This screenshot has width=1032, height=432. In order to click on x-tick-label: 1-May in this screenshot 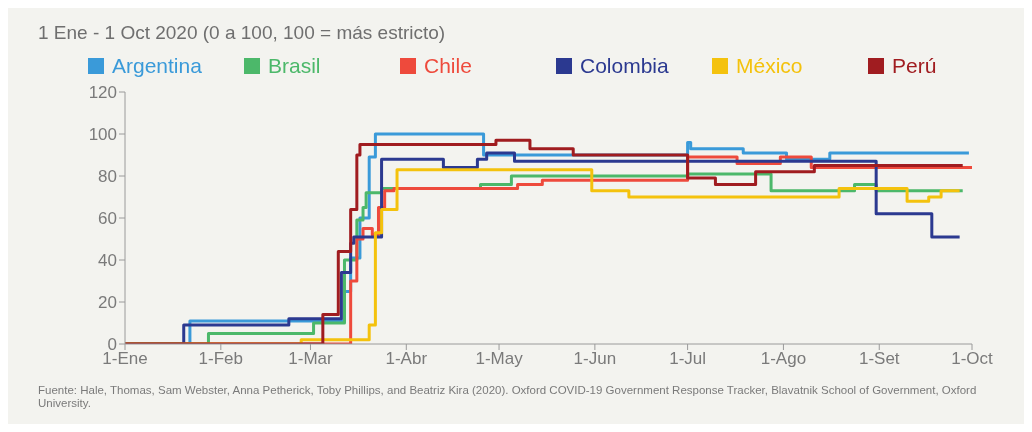, I will do `click(499, 359)`.